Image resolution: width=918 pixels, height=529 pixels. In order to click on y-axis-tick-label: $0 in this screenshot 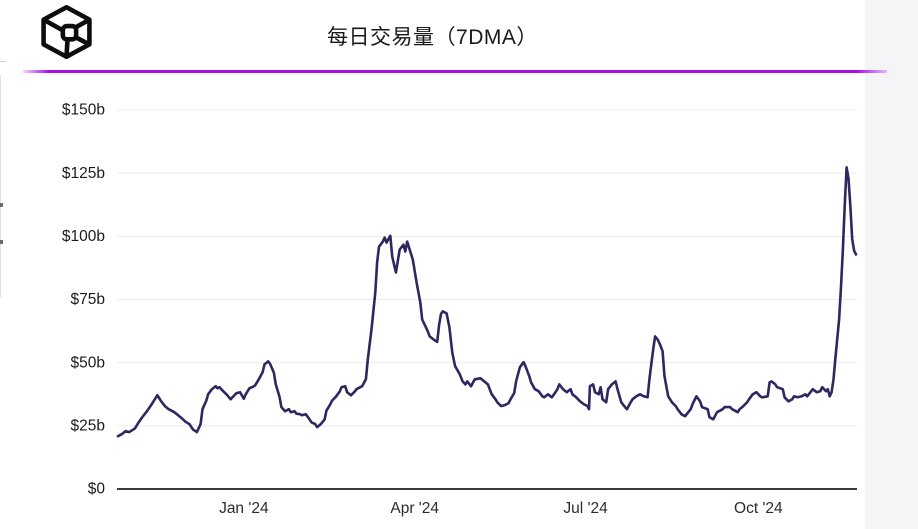, I will do `click(97, 489)`.